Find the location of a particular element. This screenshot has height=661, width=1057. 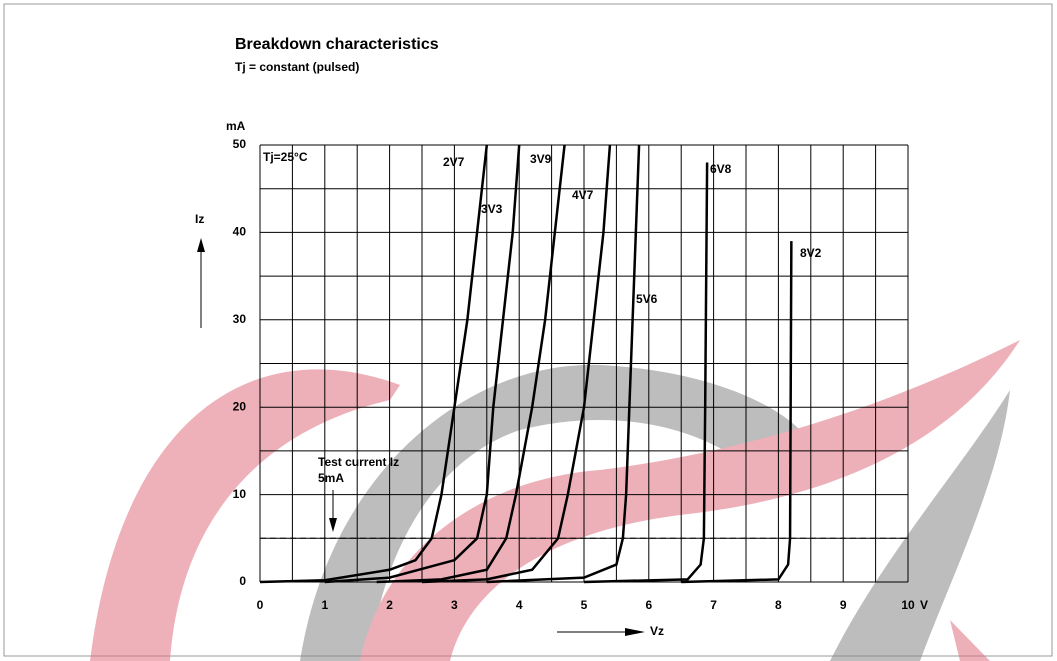

x-tick-label: 6 is located at coordinates (648, 605).